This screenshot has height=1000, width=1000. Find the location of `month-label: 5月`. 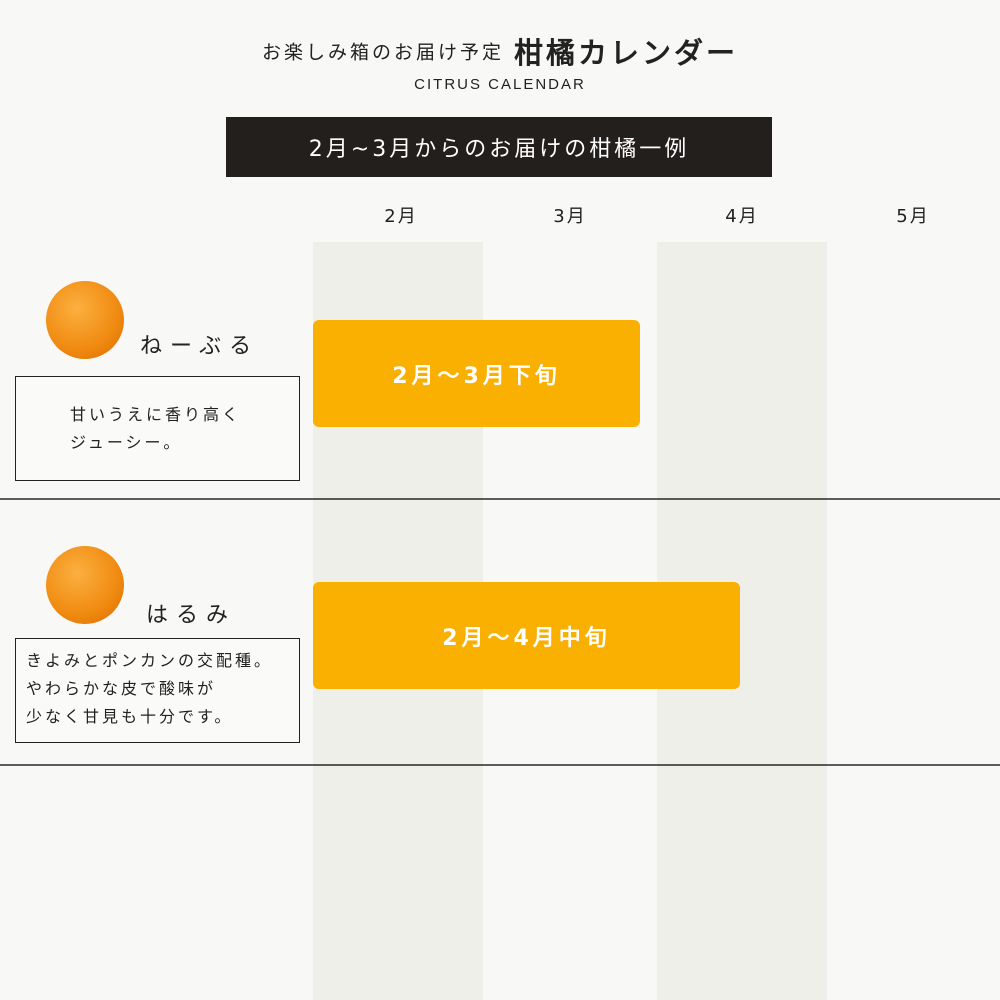

month-label: 5月 is located at coordinates (913, 216).